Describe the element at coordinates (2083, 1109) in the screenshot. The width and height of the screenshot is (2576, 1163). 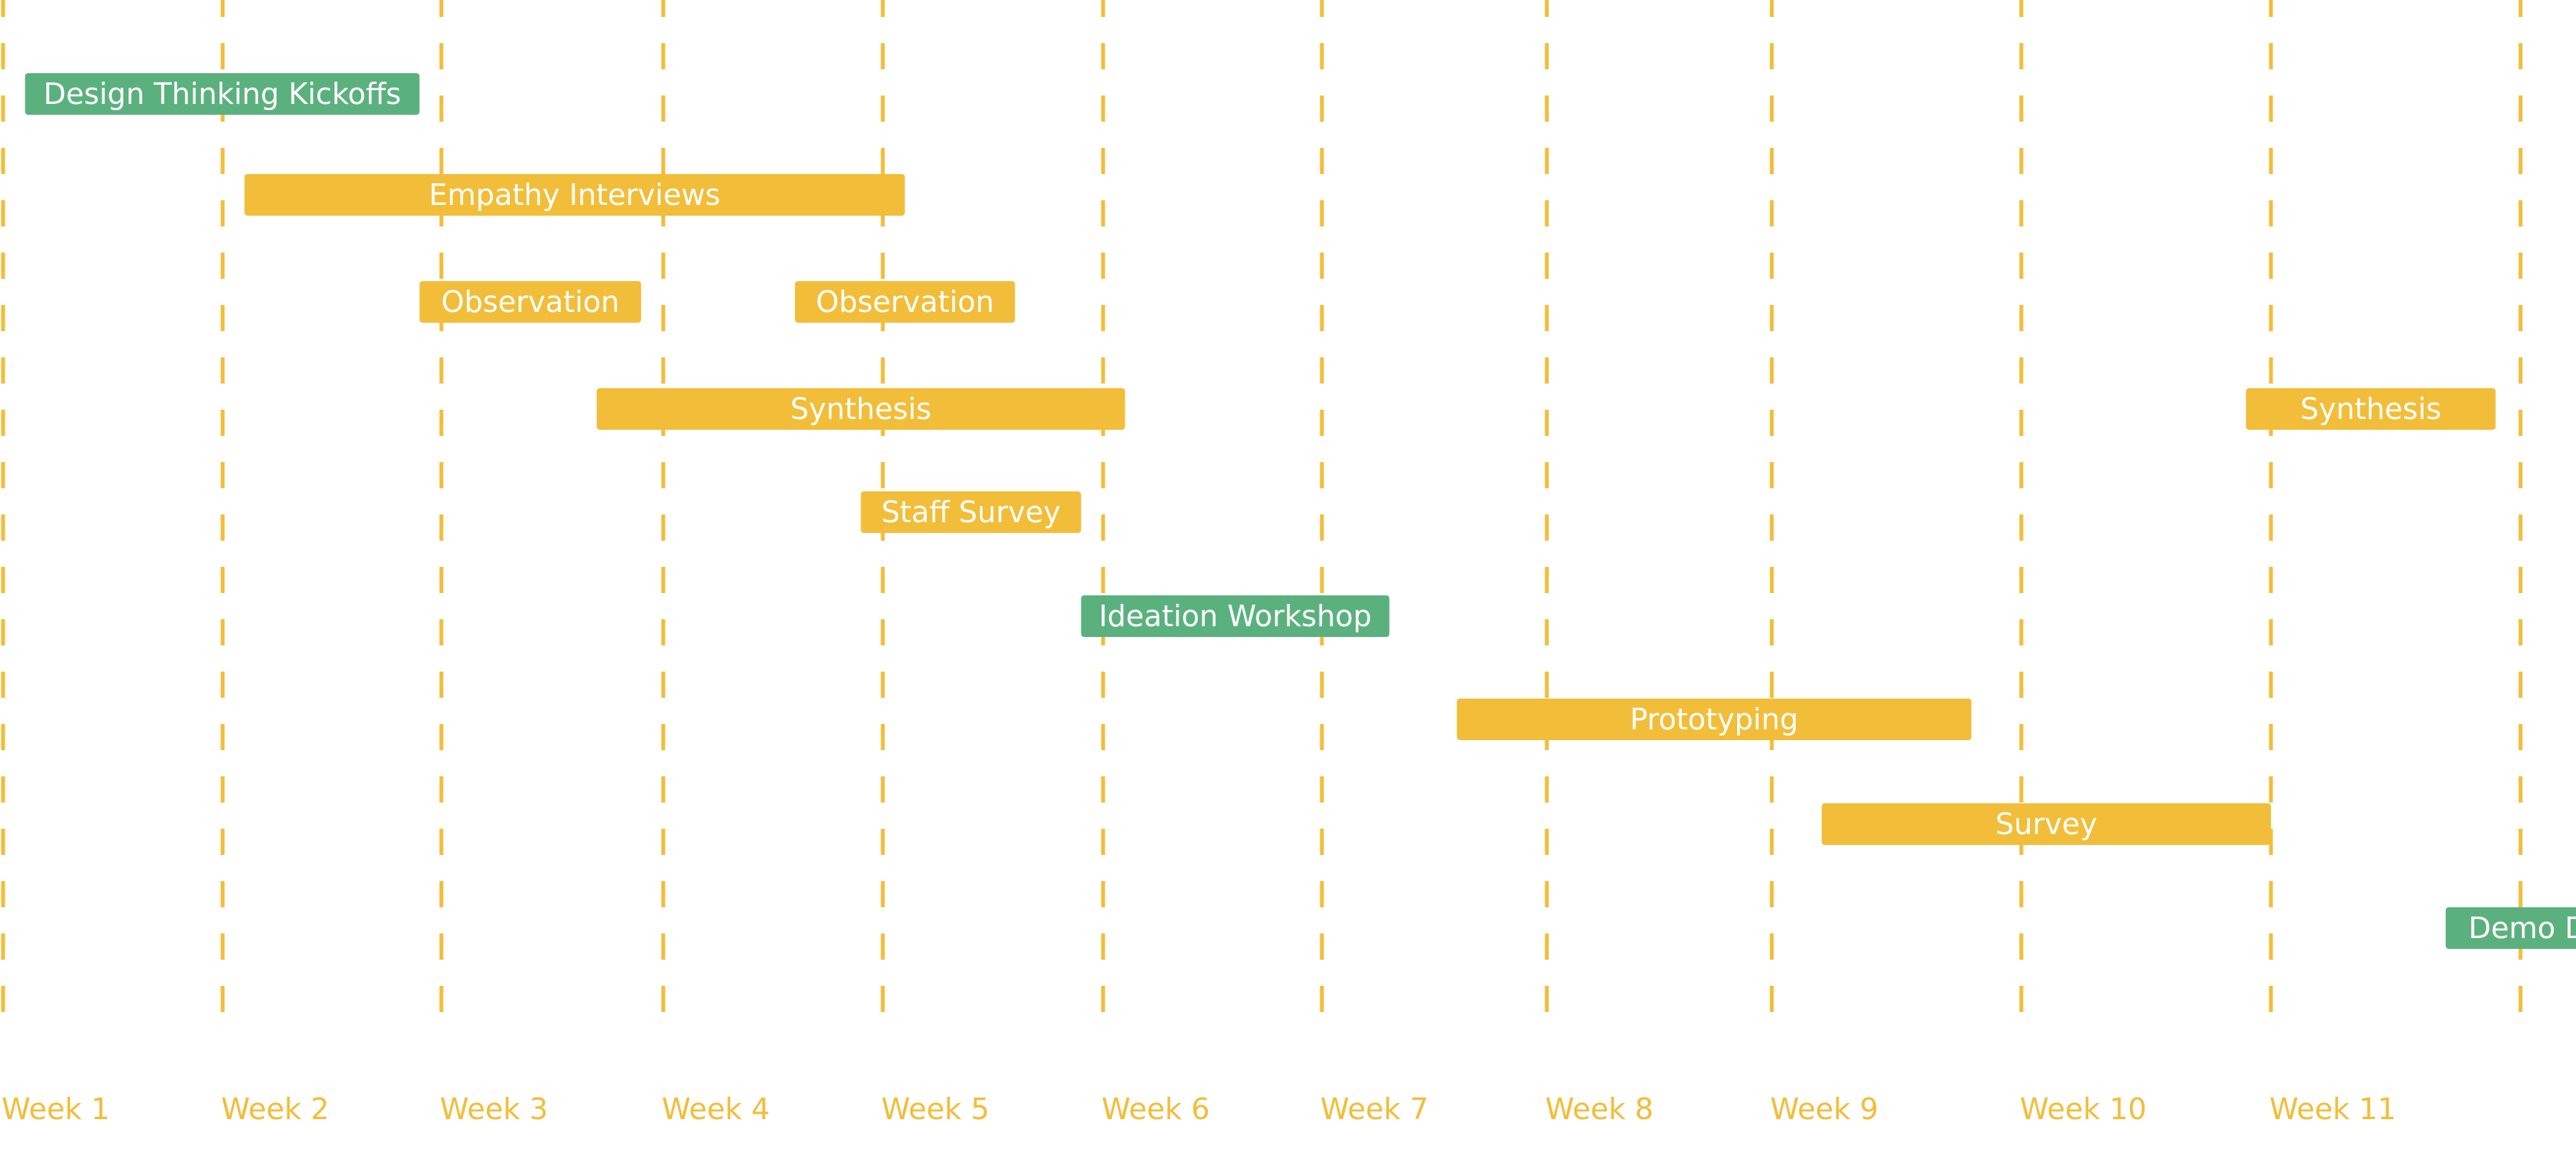
I see `week-label: Week 10` at that location.